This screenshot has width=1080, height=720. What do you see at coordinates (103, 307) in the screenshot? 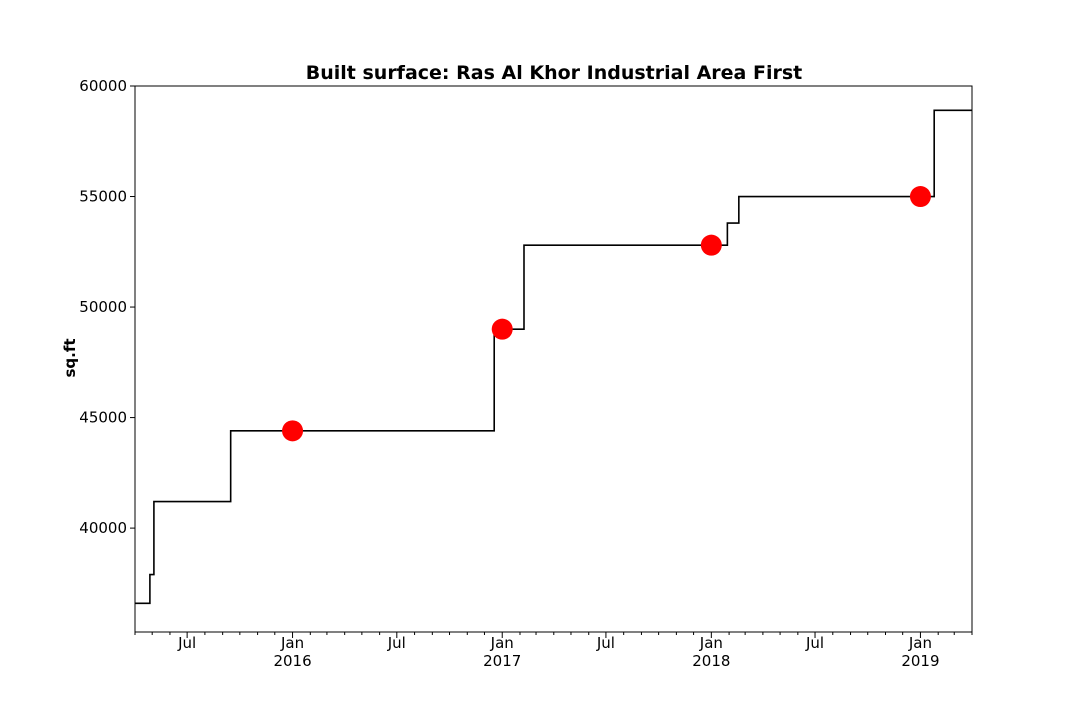
I see `y-tick-label: 50000` at bounding box center [103, 307].